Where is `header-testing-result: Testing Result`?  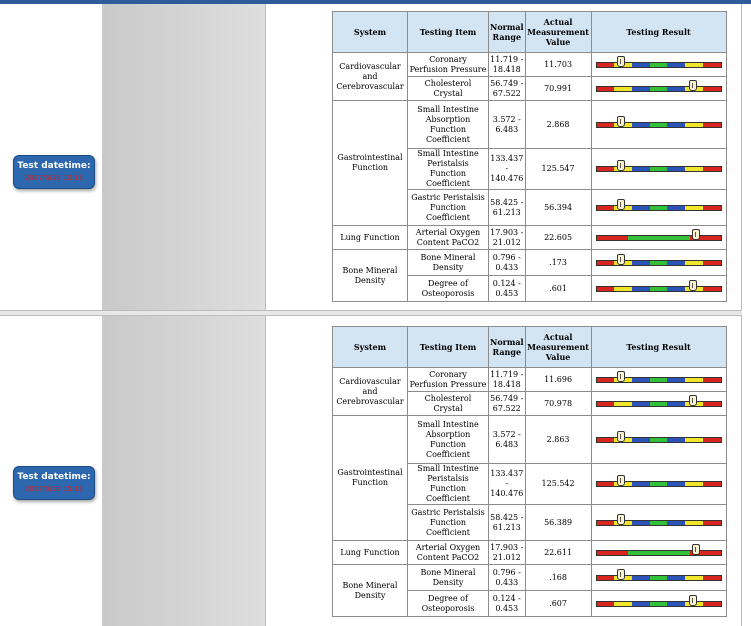 header-testing-result: Testing Result is located at coordinates (658, 347).